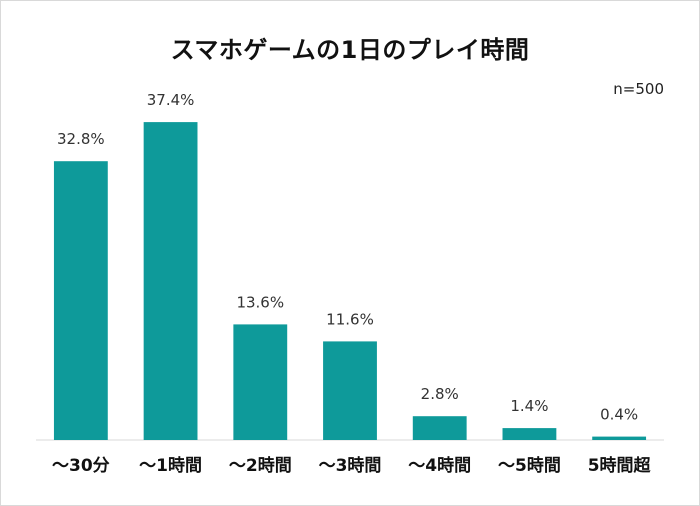 The image size is (700, 506). What do you see at coordinates (81, 139) in the screenshot?
I see `value-label-0: 32.8%` at bounding box center [81, 139].